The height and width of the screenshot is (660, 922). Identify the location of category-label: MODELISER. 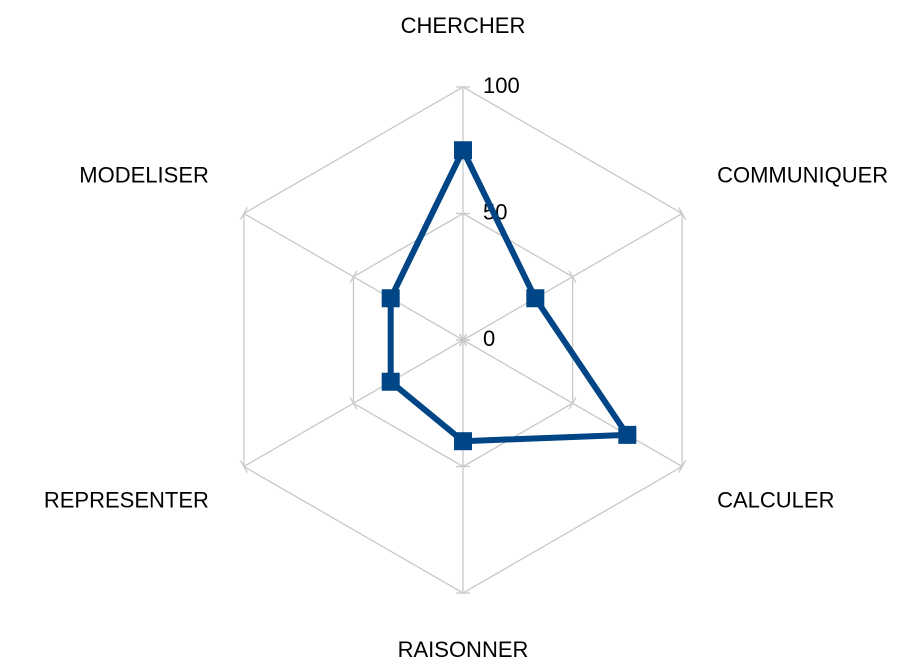
(144, 174).